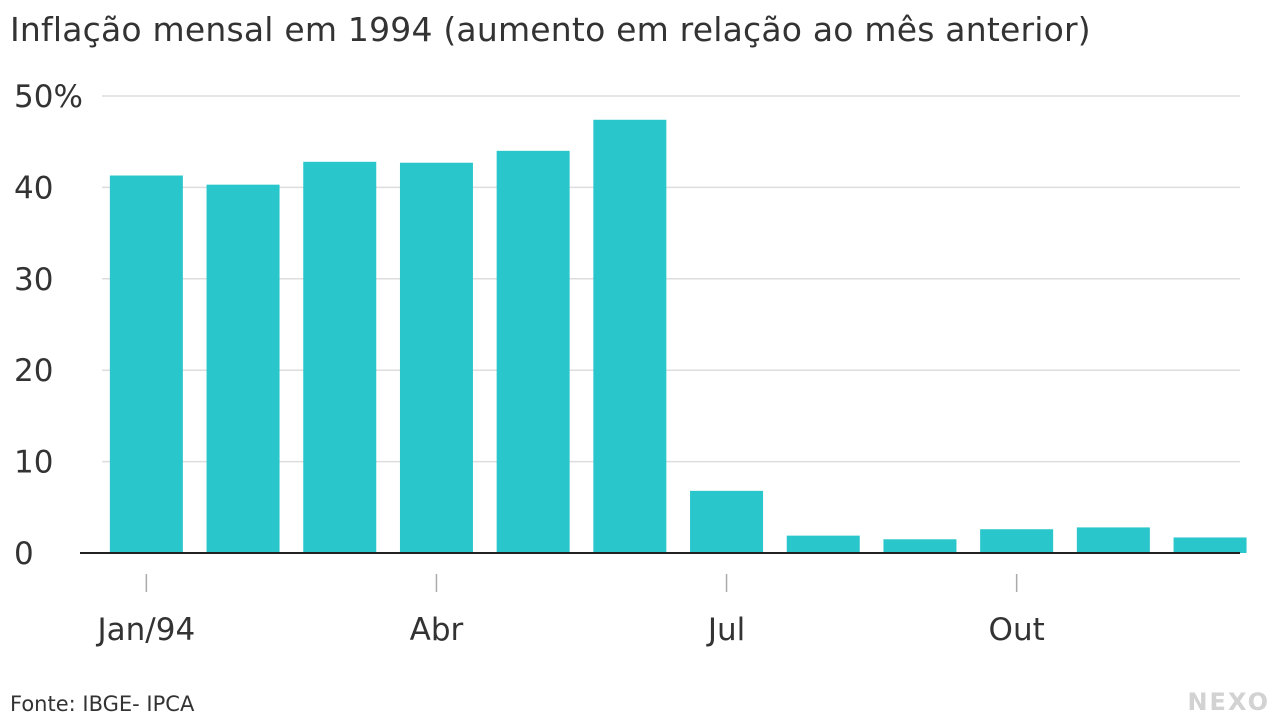 This screenshot has height=720, width=1280. What do you see at coordinates (48, 325) in the screenshot?
I see `y-axis-labels: 0 10 20 30 40 50%` at bounding box center [48, 325].